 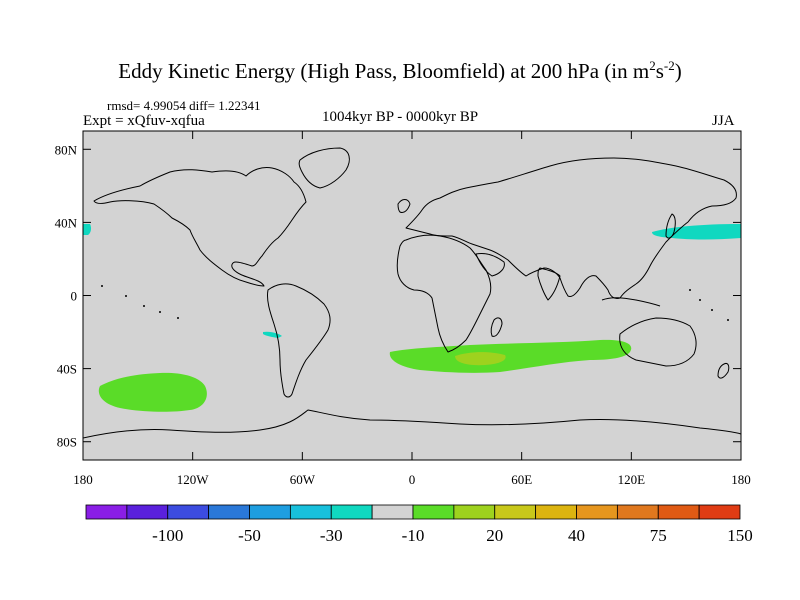 What do you see at coordinates (144, 121) in the screenshot?
I see `experiment-label: Expt = xQfuv-xqfua` at bounding box center [144, 121].